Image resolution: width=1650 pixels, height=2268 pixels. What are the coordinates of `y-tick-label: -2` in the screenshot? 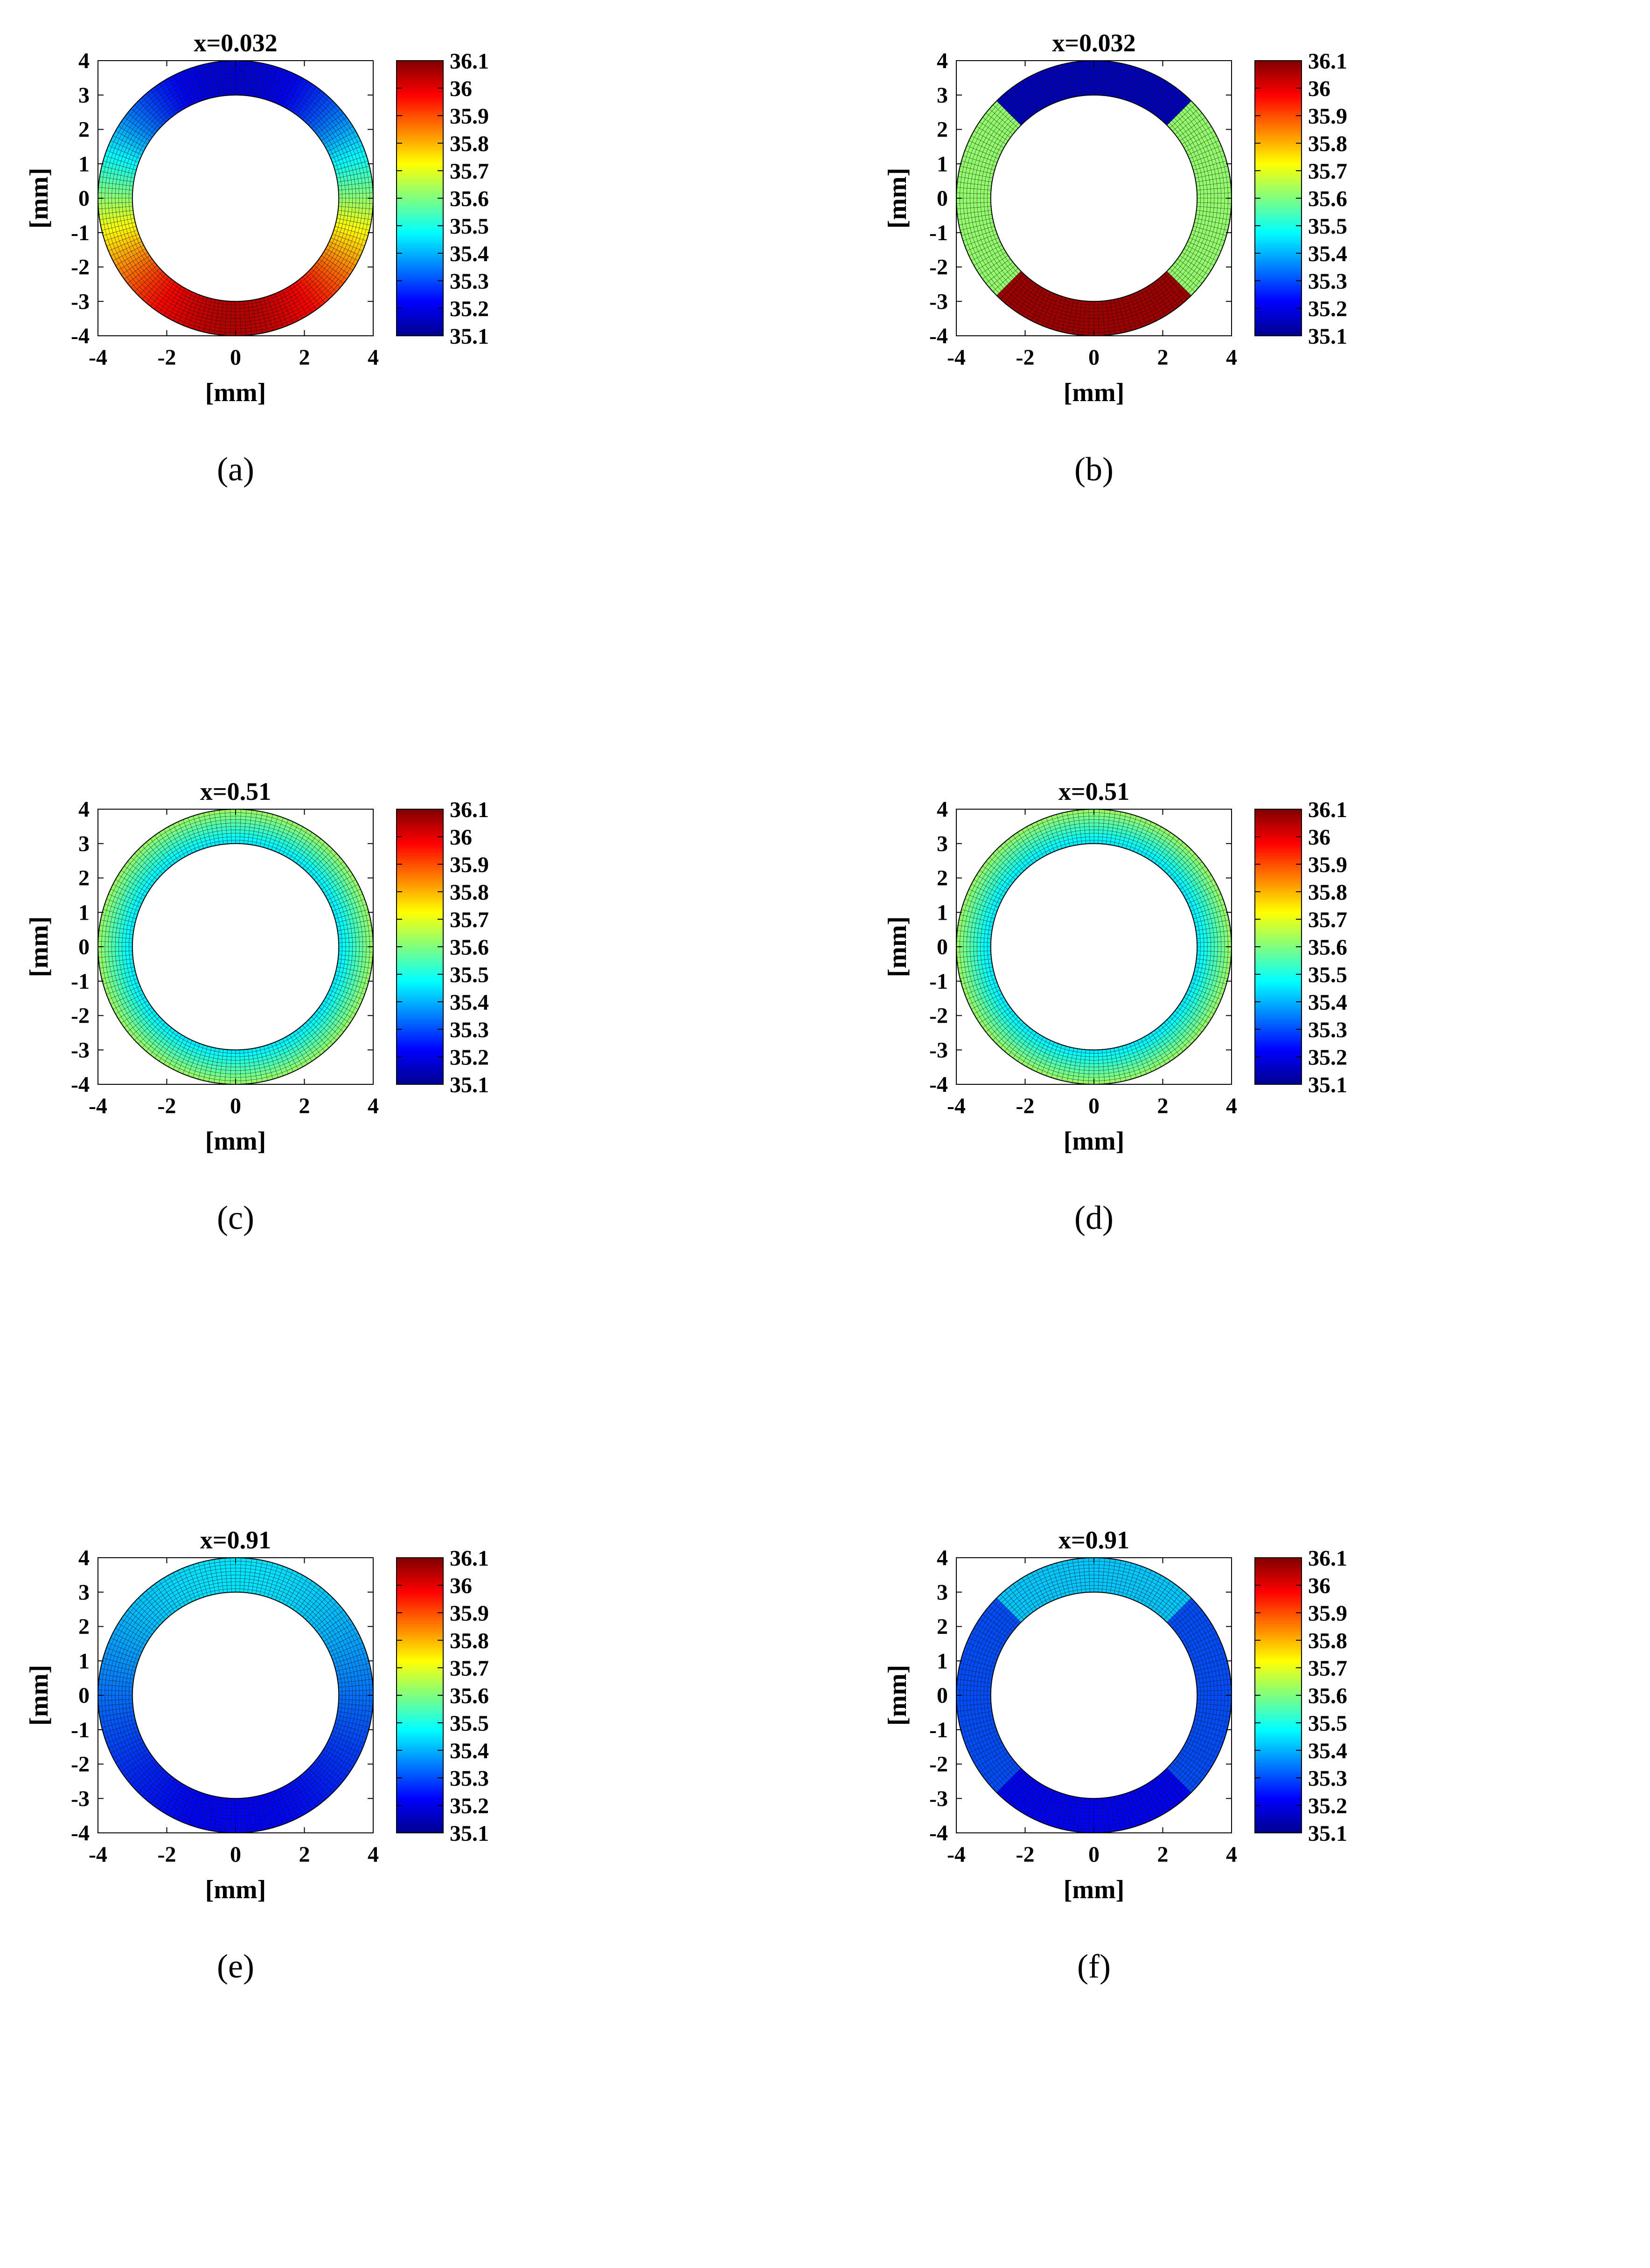 It's located at (938, 267).